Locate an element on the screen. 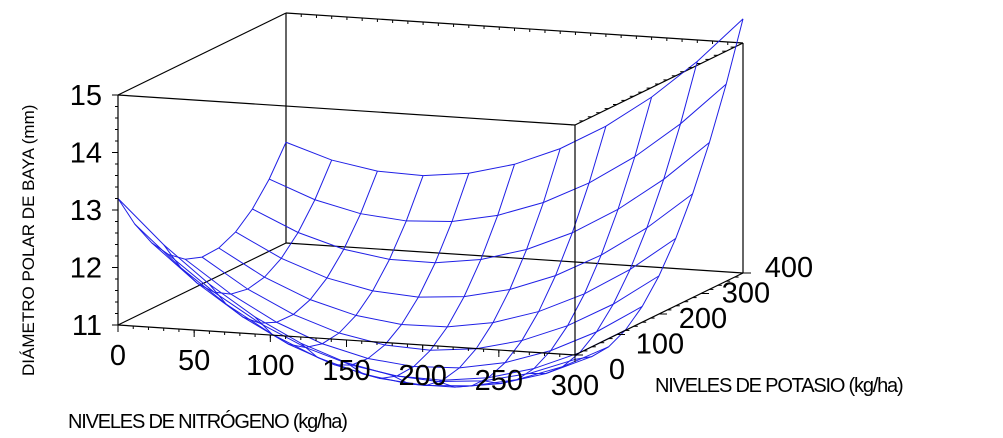 This screenshot has width=1003, height=438. x-axis-title: NIVELES DE NITRÓGENO (kg/ha) is located at coordinates (207, 421).